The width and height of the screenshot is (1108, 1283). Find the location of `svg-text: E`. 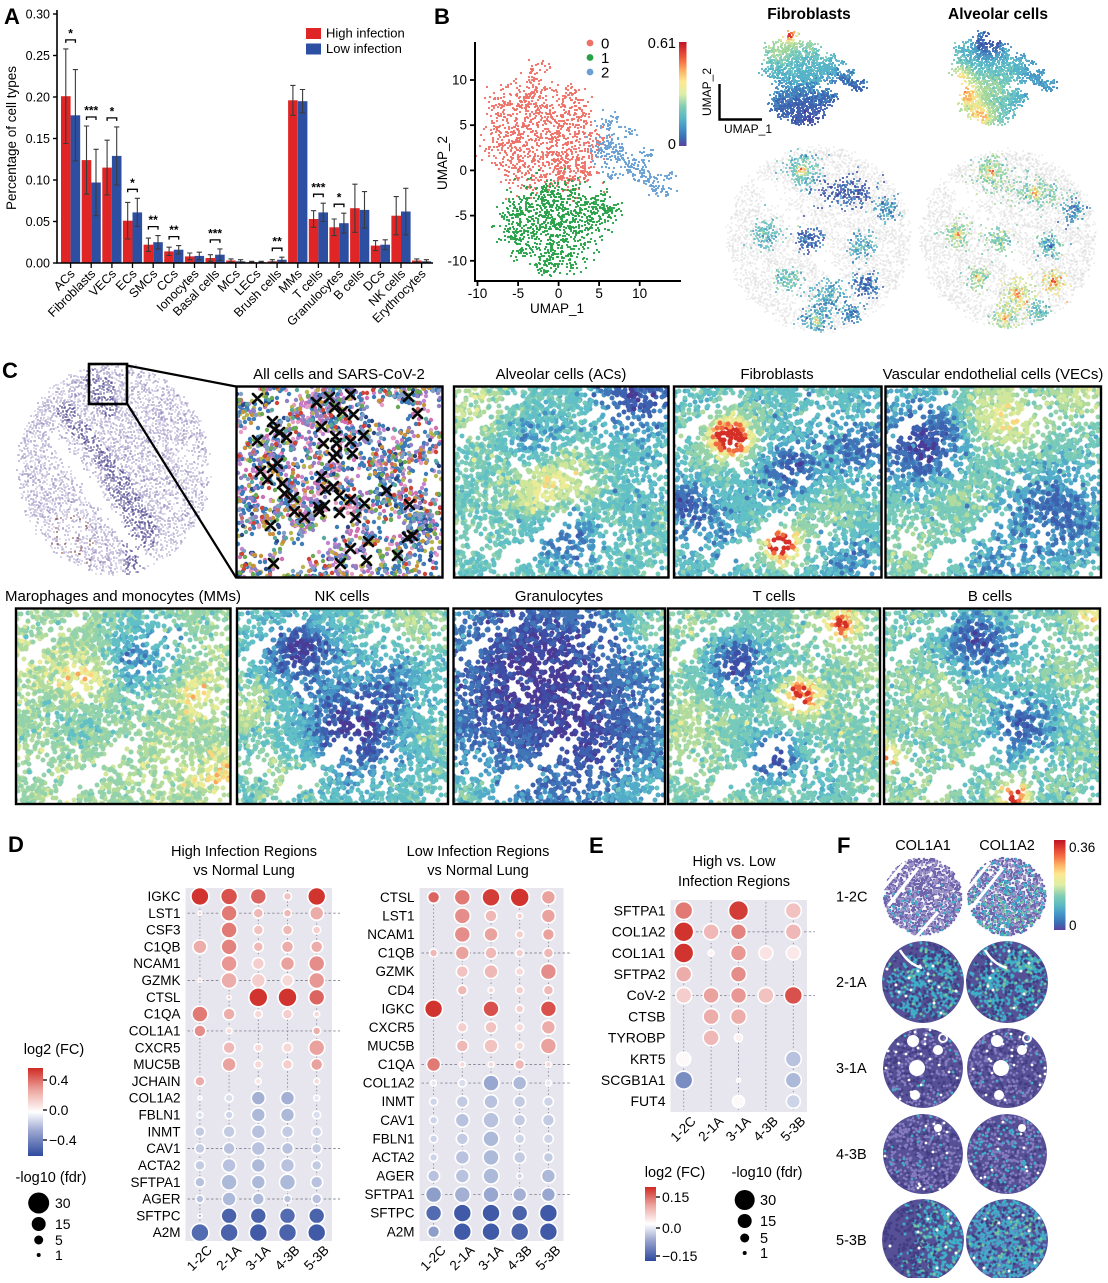

svg-text: E is located at coordinates (596, 845).